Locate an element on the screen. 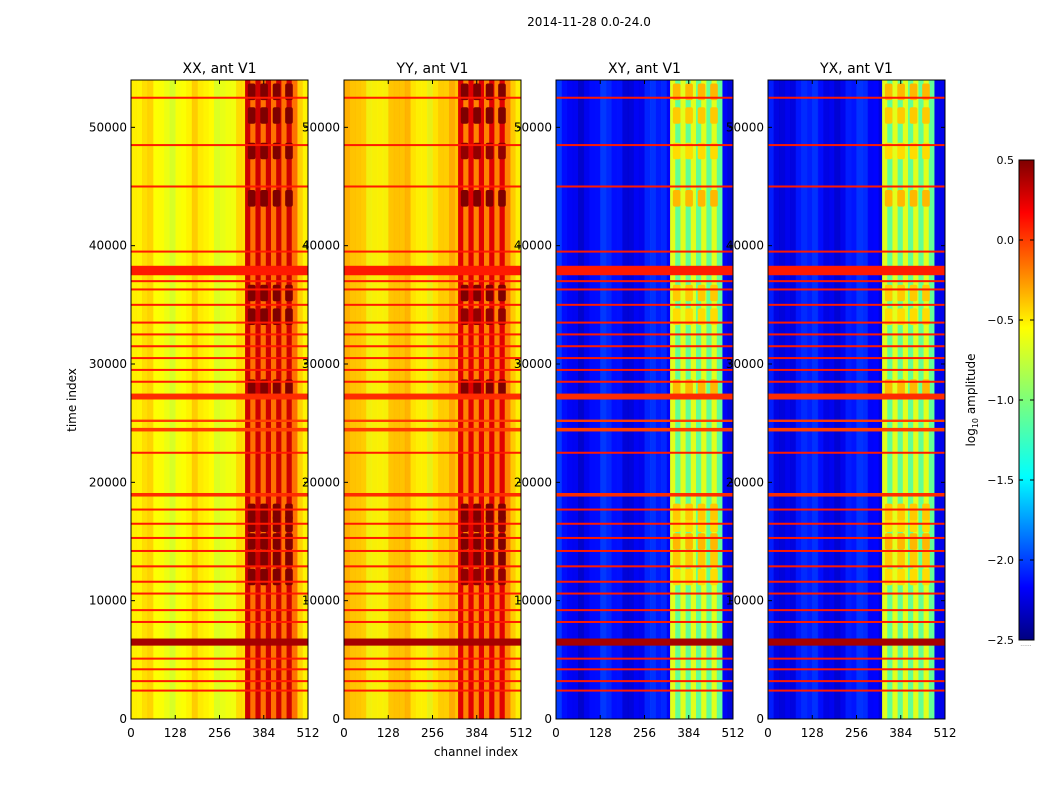 The height and width of the screenshot is (804, 1050). y-tick-label: 0 is located at coordinates (336, 719).